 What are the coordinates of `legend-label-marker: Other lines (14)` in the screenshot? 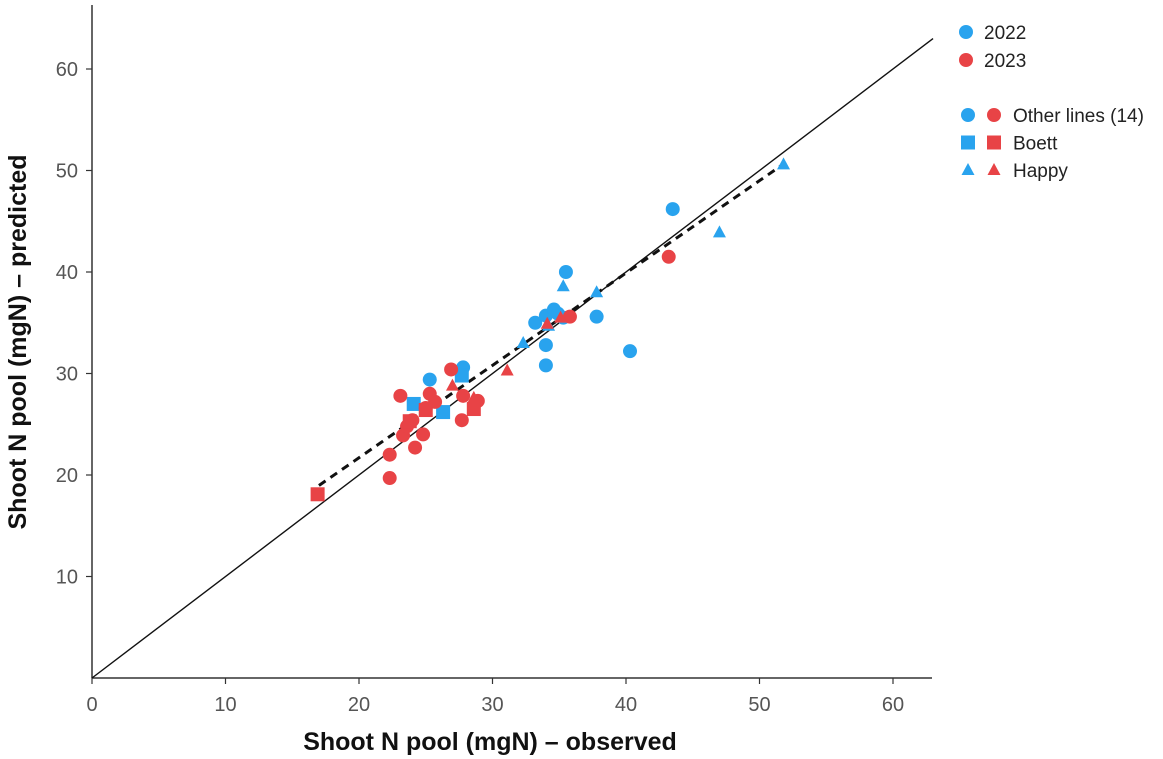 It's located at (1078, 116).